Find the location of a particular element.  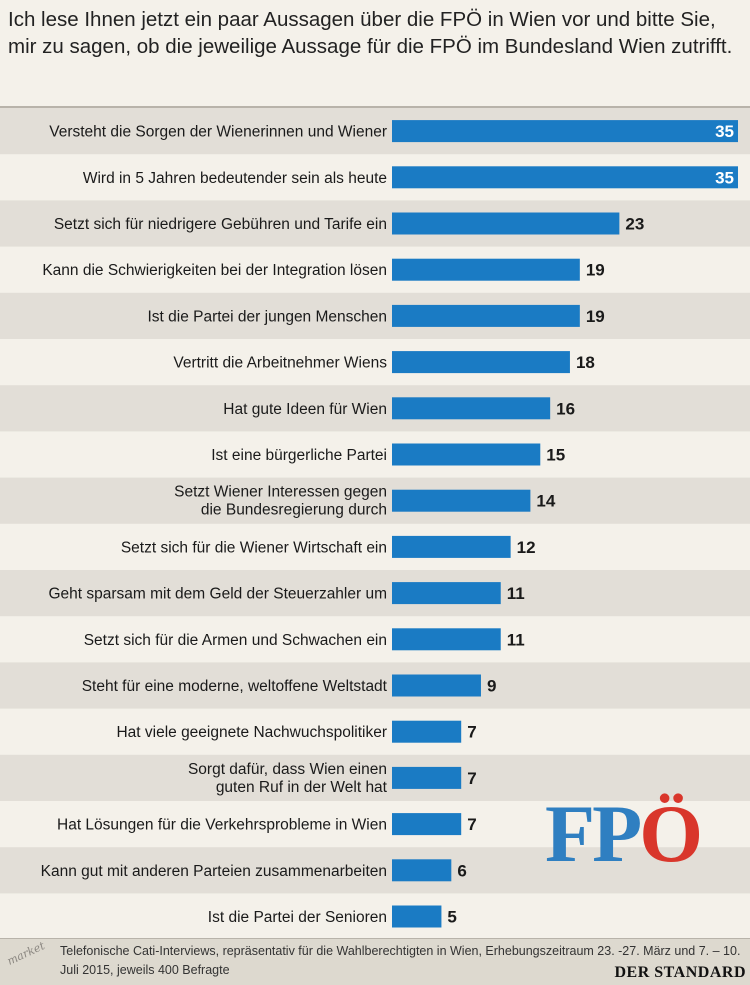

value-label: 12 is located at coordinates (526, 547).